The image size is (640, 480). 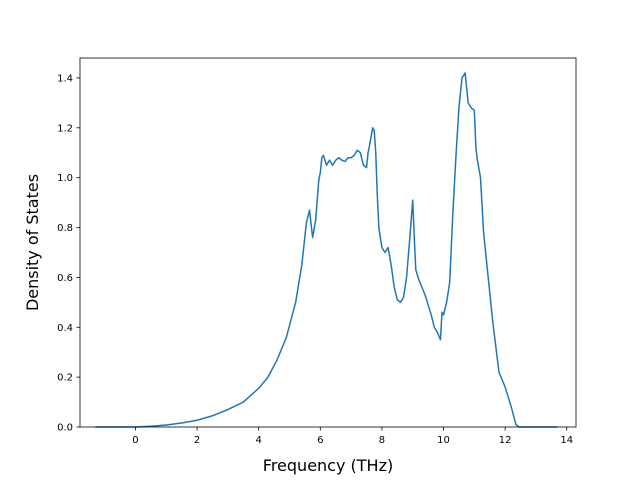 What do you see at coordinates (566, 440) in the screenshot?
I see `x-tick-label: 14` at bounding box center [566, 440].